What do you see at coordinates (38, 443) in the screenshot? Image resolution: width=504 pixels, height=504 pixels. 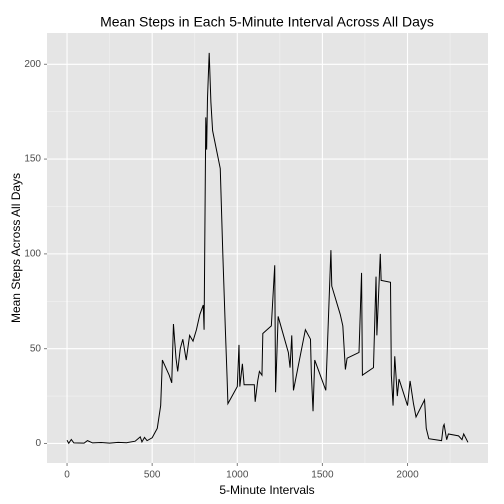 I see `y-tick-label: 0` at bounding box center [38, 443].